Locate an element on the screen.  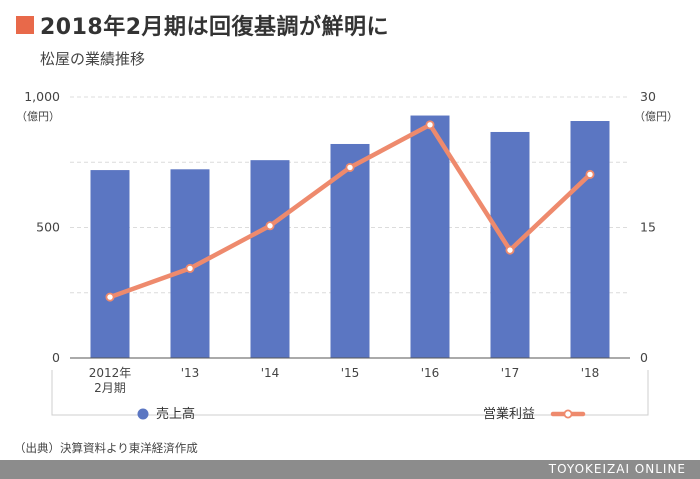
legend-line-marker is located at coordinates (568, 414).